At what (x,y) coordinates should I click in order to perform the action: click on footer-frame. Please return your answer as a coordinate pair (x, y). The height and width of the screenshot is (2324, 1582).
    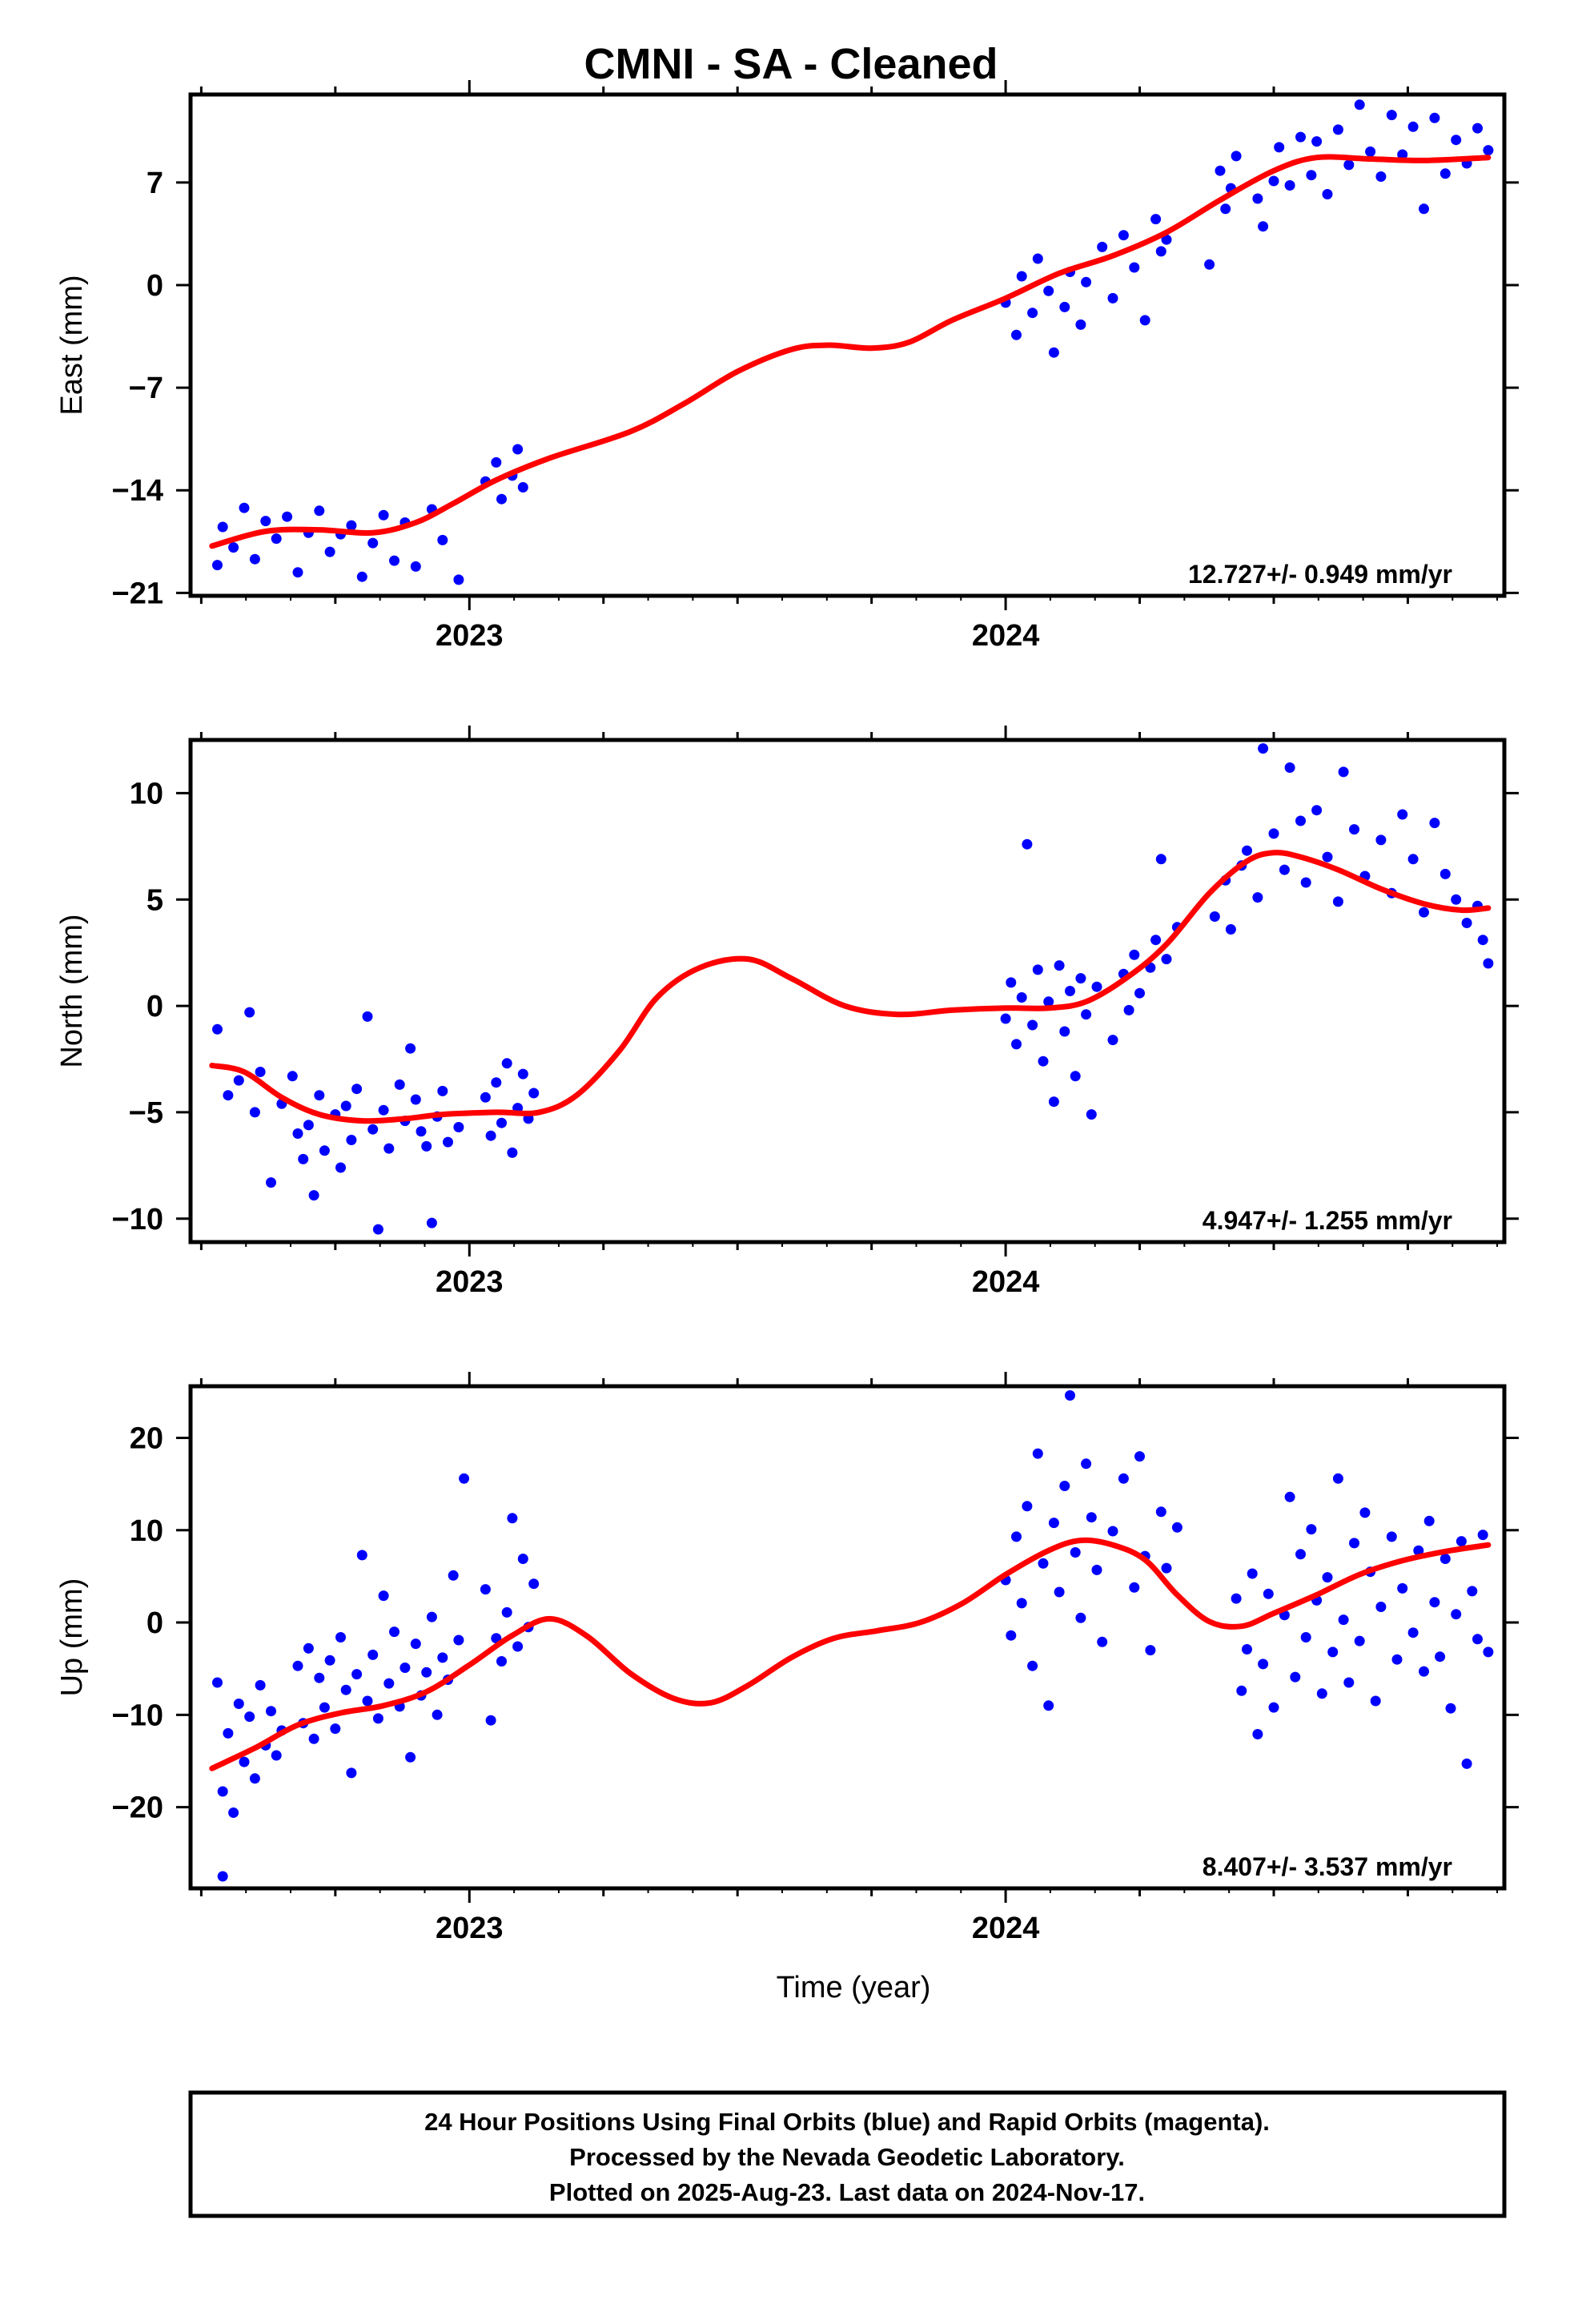
    Looking at the image, I should click on (847, 2154).